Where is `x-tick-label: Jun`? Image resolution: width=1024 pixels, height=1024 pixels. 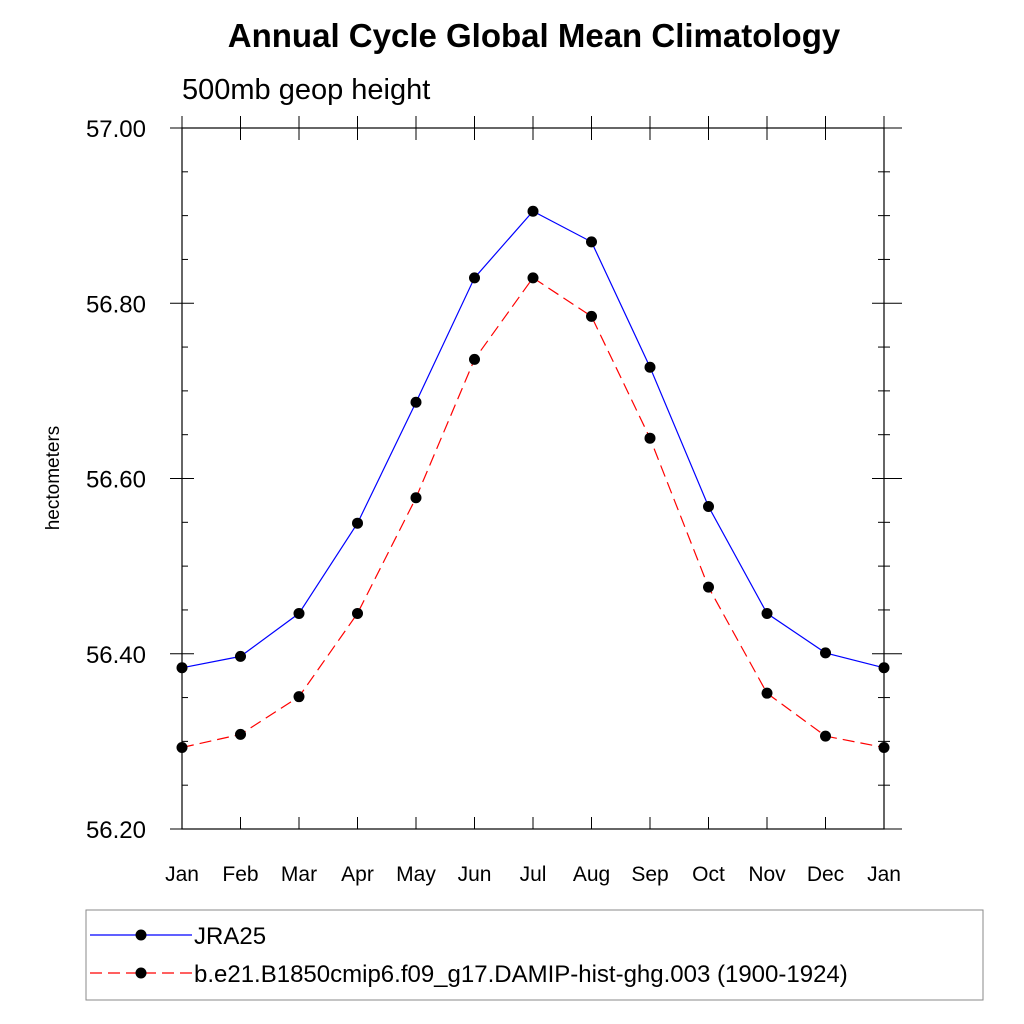
x-tick-label: Jun is located at coordinates (475, 874).